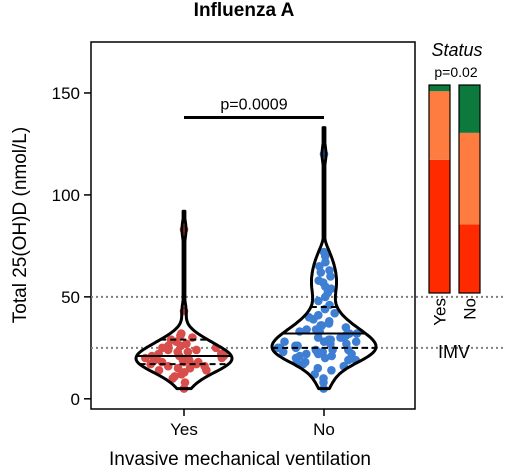 This screenshot has width=512, height=472. What do you see at coordinates (70, 297) in the screenshot?
I see `y-tick-label: 50` at bounding box center [70, 297].